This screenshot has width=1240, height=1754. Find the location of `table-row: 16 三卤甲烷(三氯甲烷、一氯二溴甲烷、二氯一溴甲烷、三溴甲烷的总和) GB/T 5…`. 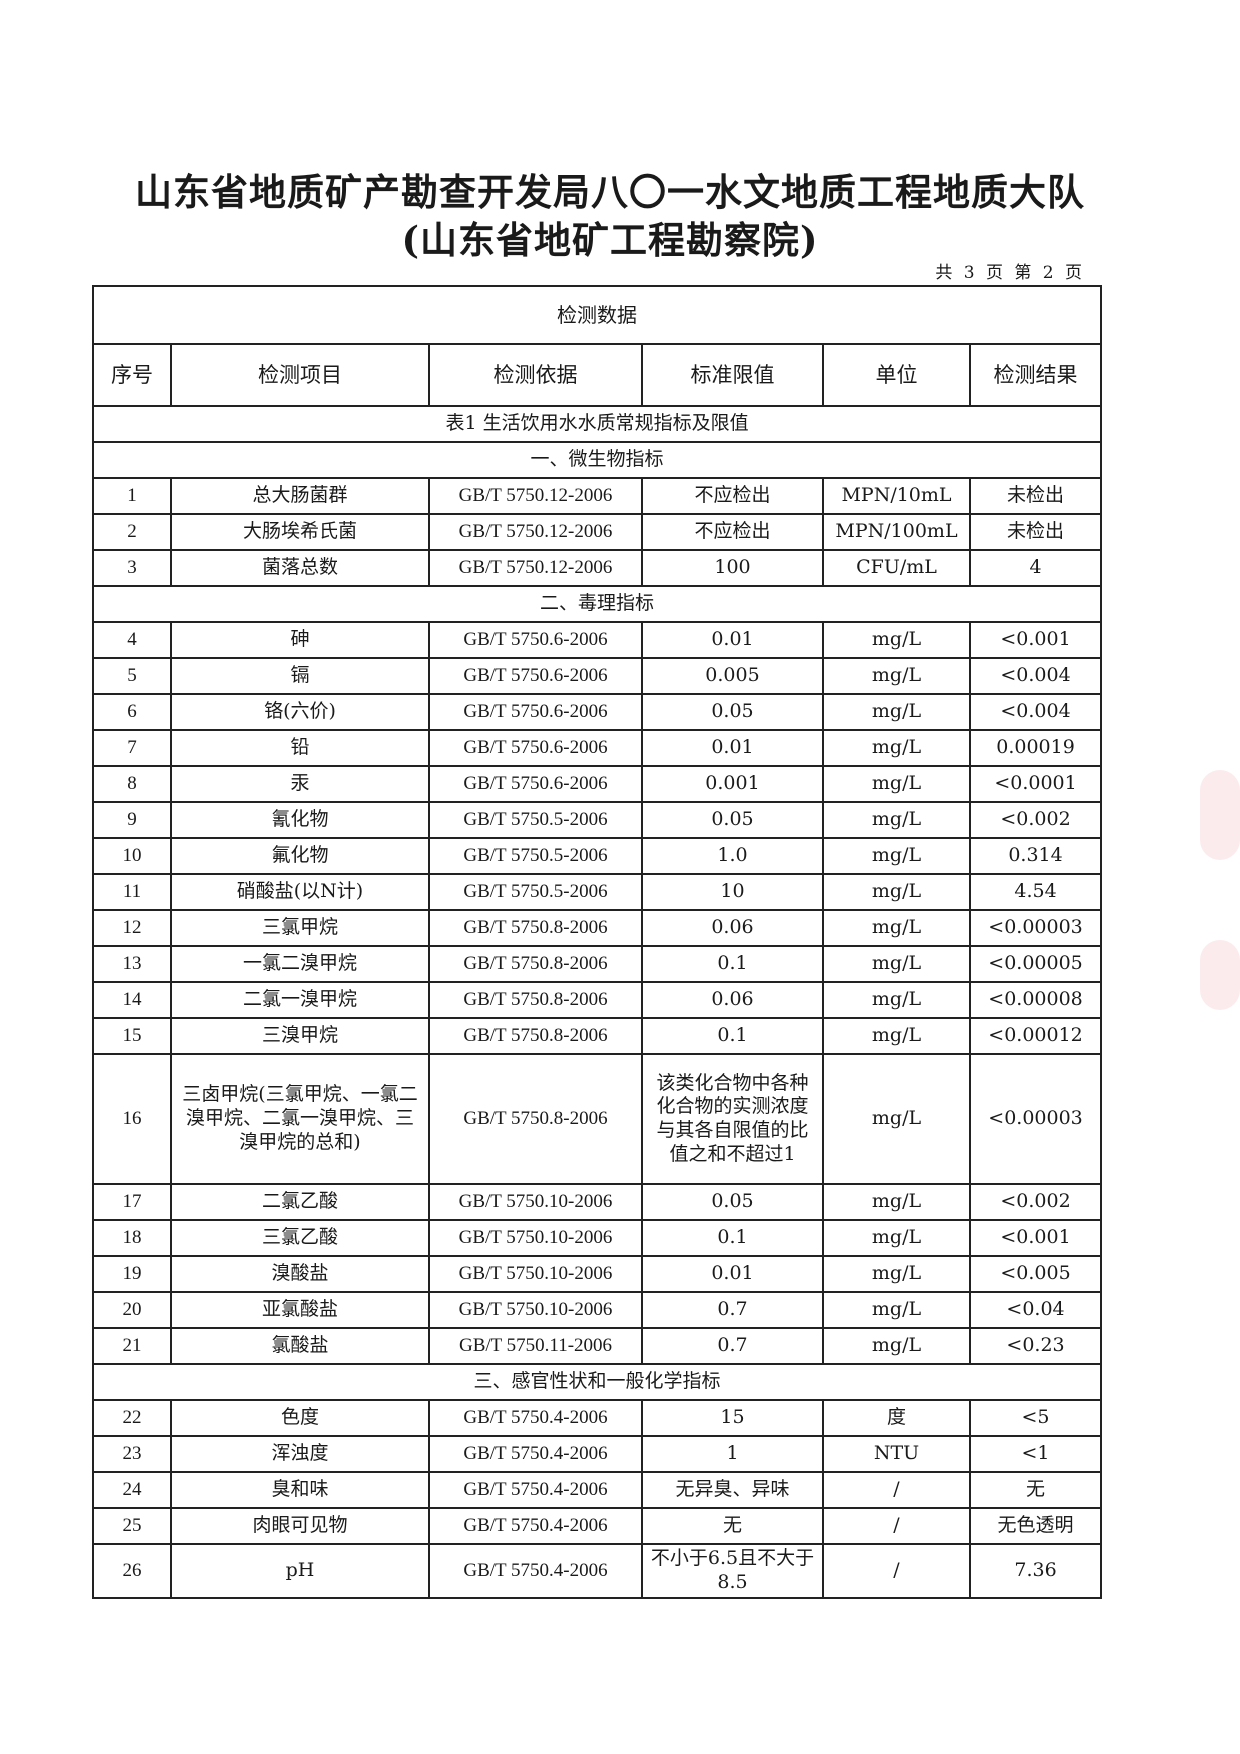

table-row: 16 三卤甲烷(三氯甲烷、一氯二溴甲烷、二氯一溴甲烷、三溴甲烷的总和) GB/T 5… is located at coordinates (597, 1119).